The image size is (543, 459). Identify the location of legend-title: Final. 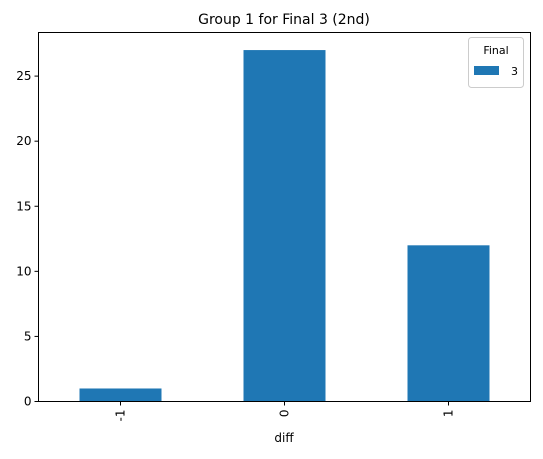
(495, 50).